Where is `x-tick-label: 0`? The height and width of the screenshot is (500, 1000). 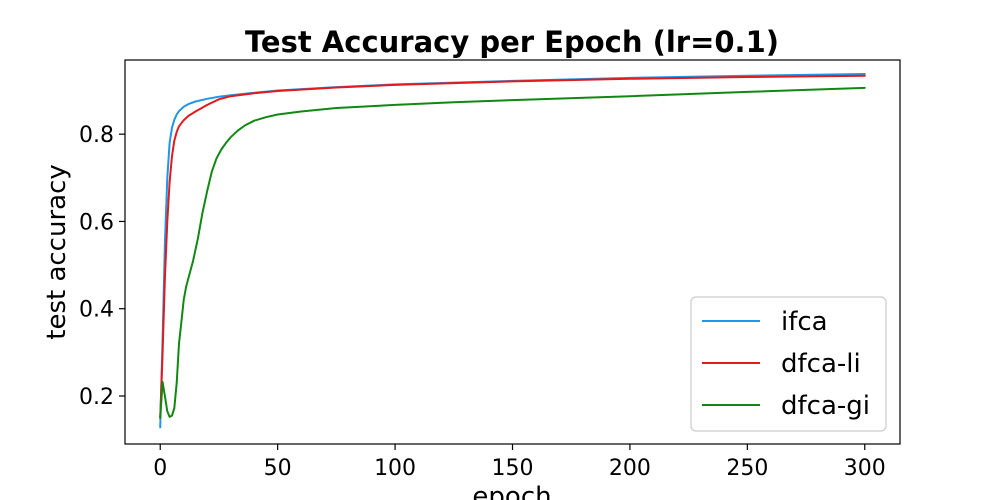 x-tick-label: 0 is located at coordinates (160, 468).